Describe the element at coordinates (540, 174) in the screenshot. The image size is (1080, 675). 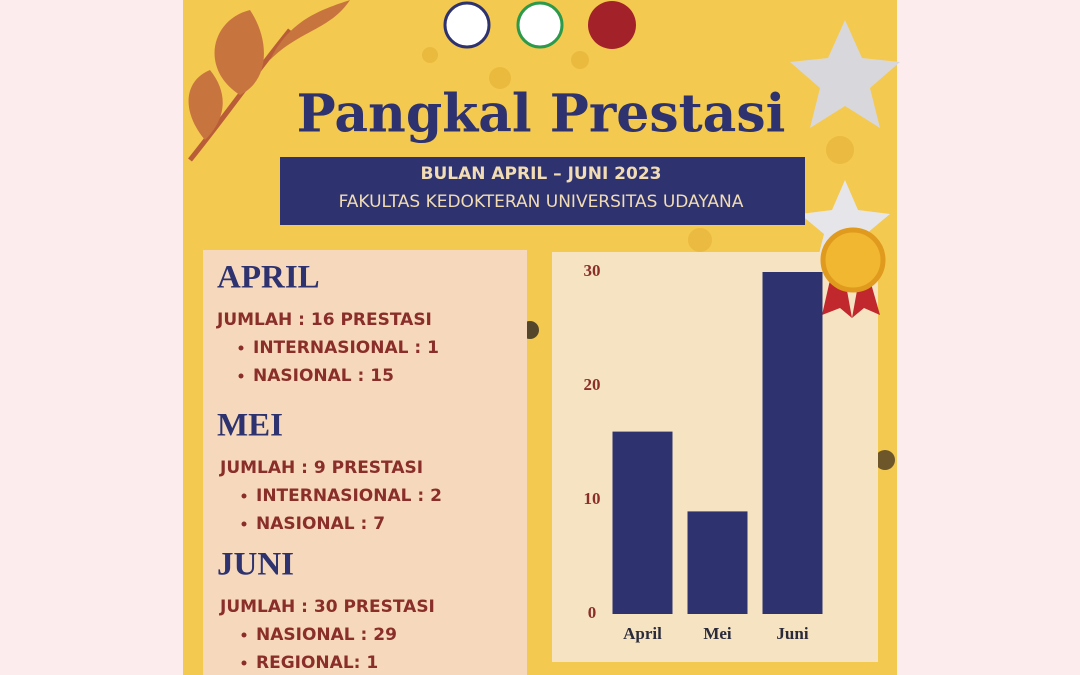
I see `period: BULAN APRIL – JUNI 2023` at that location.